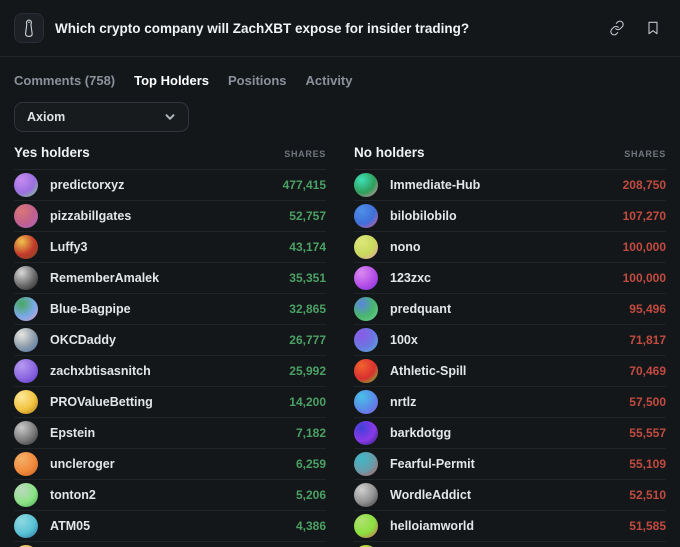  What do you see at coordinates (170, 402) in the screenshot?
I see `holder-row: PROValueBetting 14,200` at bounding box center [170, 402].